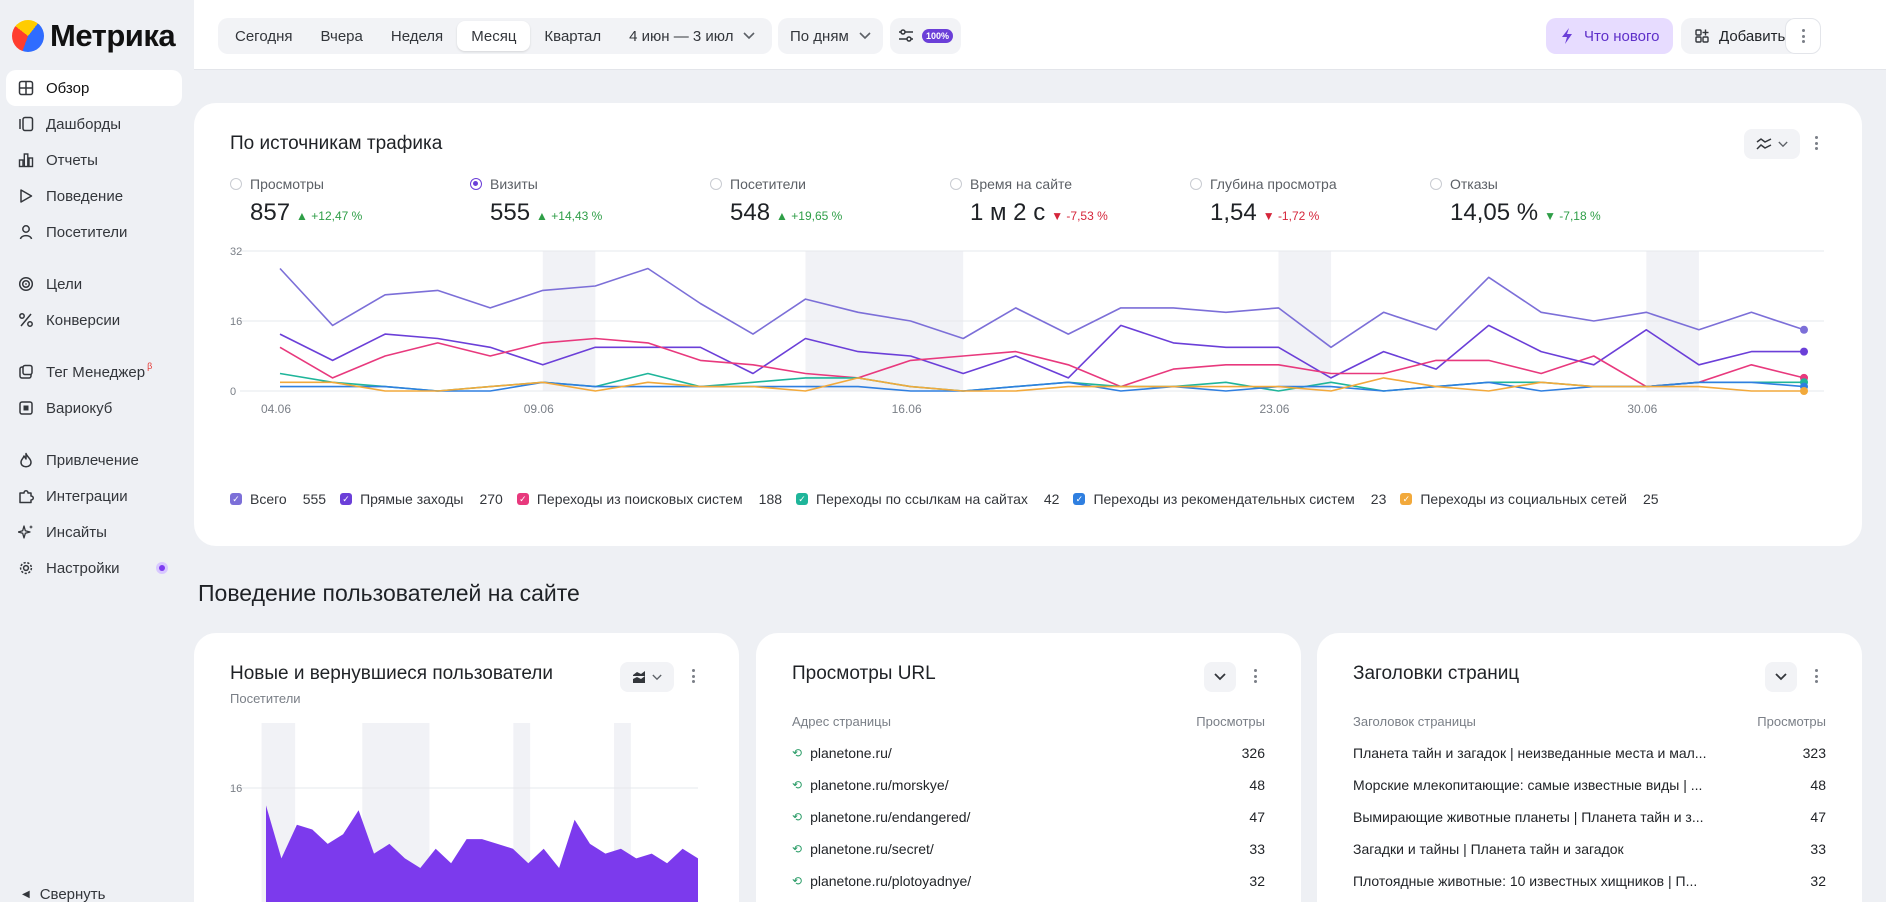 Image resolution: width=1886 pixels, height=902 pixels. I want to click on legend-label: Переходы из рекомендательных систем, so click(1224, 499).